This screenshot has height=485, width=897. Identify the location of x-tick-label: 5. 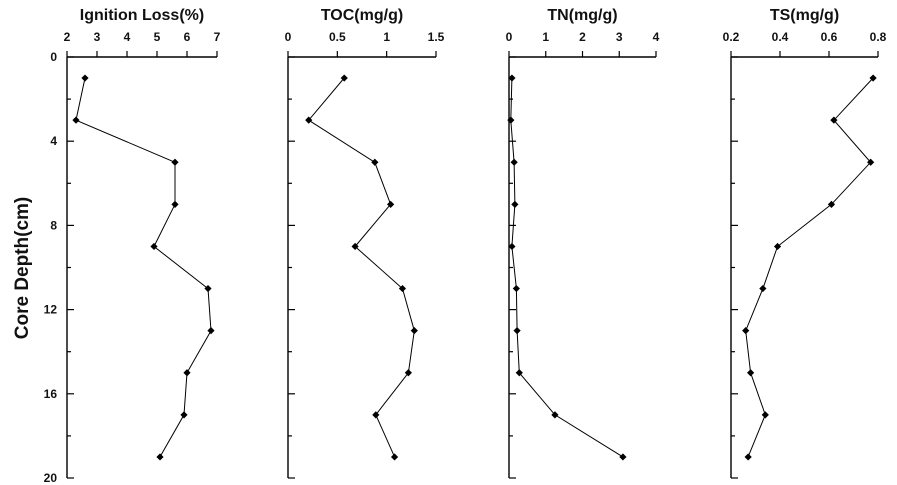
(157, 37).